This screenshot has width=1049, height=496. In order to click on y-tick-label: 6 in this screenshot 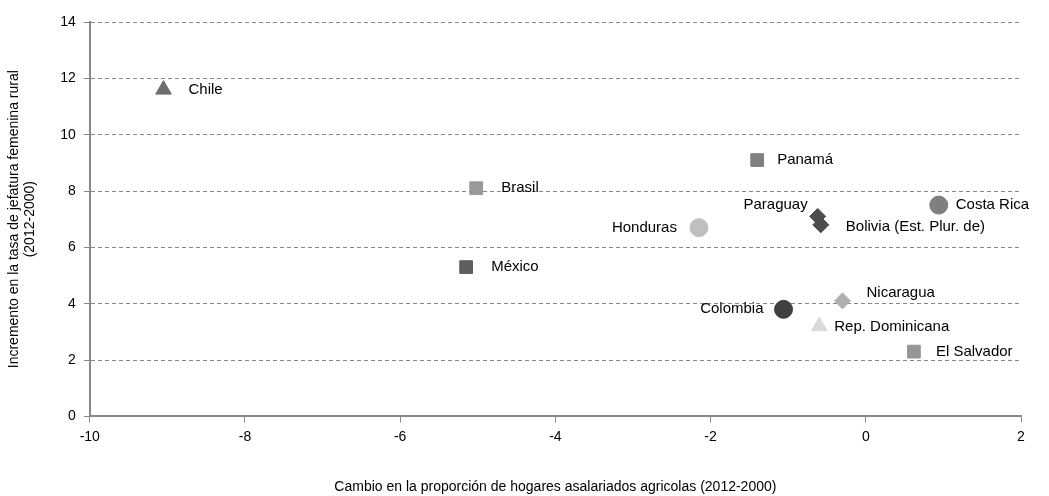, I will do `click(71, 246)`.